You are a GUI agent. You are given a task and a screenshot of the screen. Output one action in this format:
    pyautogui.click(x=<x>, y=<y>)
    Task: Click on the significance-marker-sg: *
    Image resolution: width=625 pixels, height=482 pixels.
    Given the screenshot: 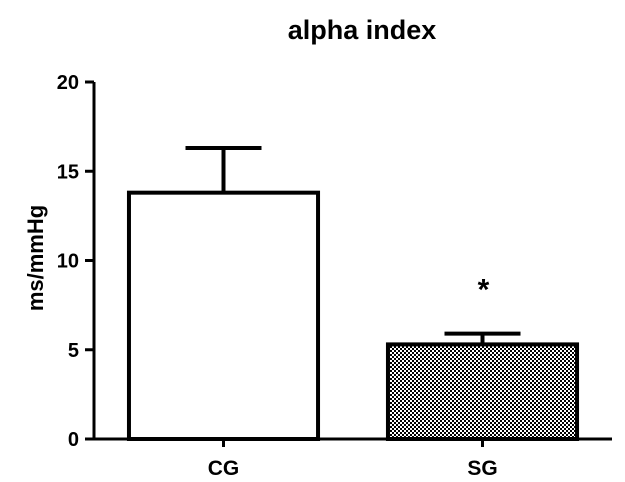 What is the action you would take?
    pyautogui.click(x=484, y=290)
    